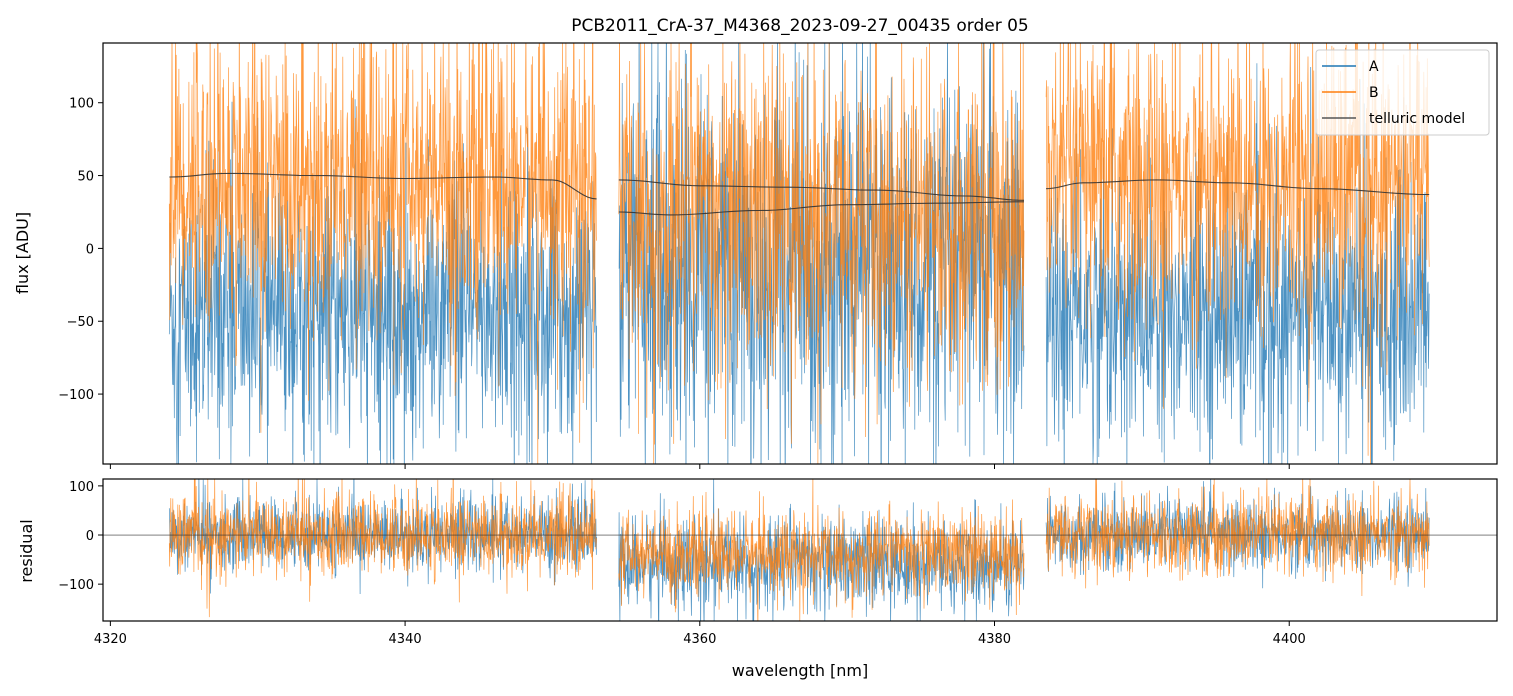 The height and width of the screenshot is (696, 1513). Describe the element at coordinates (80, 322) in the screenshot. I see `y-tick-label: −50` at that location.